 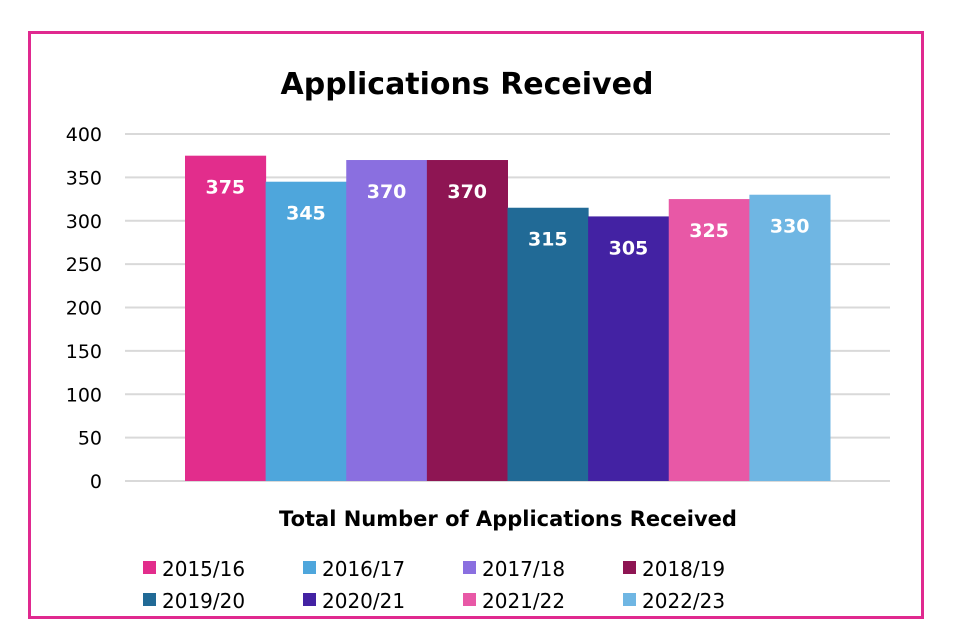 I want to click on legend-label: 2017/18, so click(x=523, y=569).